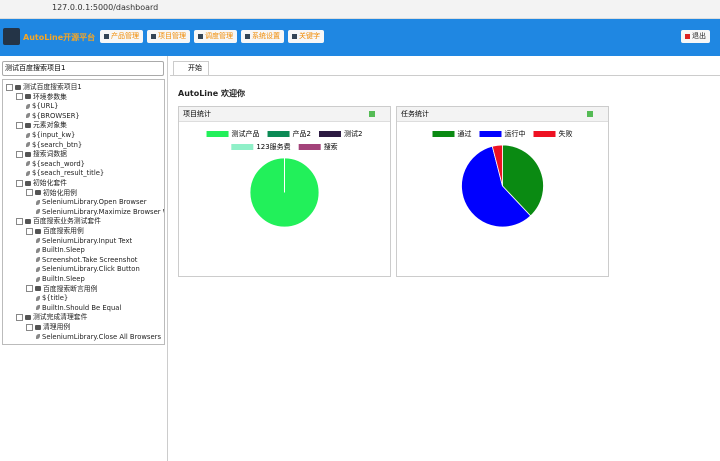  What do you see at coordinates (58, 221) in the screenshot?
I see `tree-node: 百度搜索业务测试套件` at bounding box center [58, 221].